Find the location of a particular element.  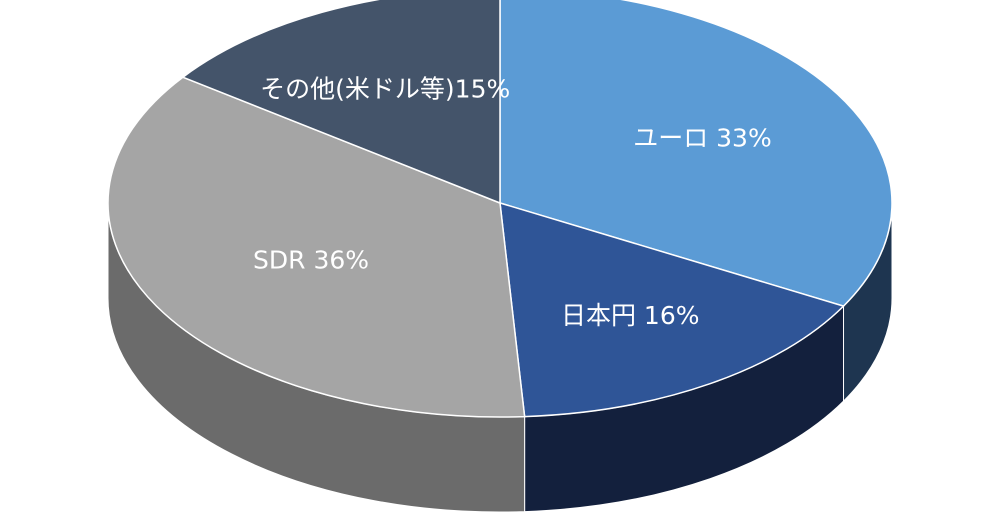

slice-label-1: ユーロ 33% is located at coordinates (702, 138).